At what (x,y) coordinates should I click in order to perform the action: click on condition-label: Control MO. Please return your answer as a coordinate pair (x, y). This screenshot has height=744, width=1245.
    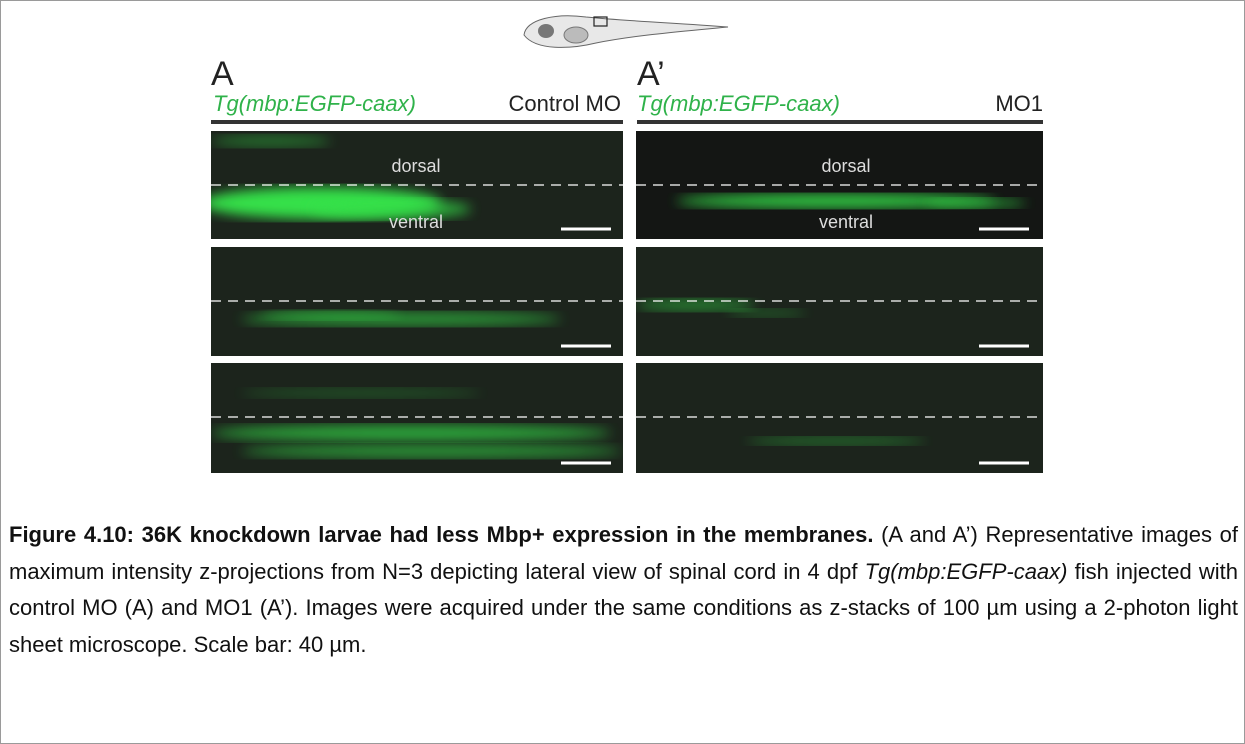
    Looking at the image, I should click on (564, 103).